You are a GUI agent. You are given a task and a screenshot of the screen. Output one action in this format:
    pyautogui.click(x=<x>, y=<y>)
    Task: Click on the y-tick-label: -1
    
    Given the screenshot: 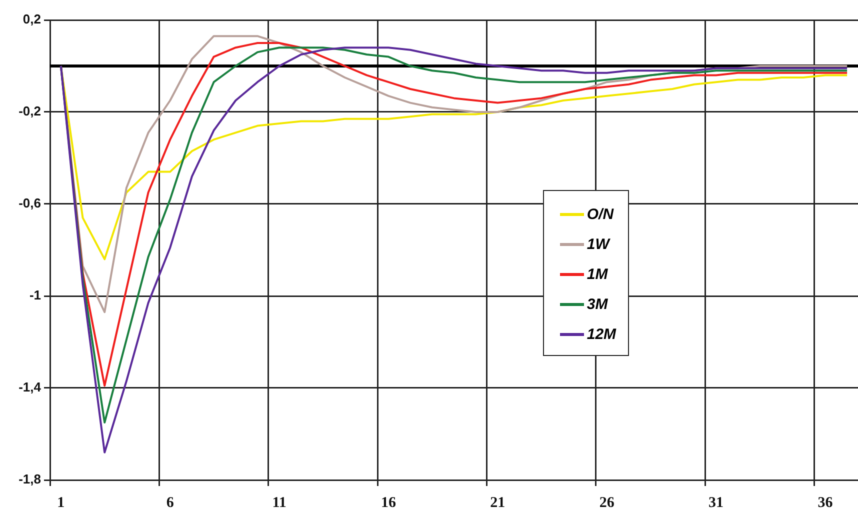 What is the action you would take?
    pyautogui.click(x=35, y=295)
    